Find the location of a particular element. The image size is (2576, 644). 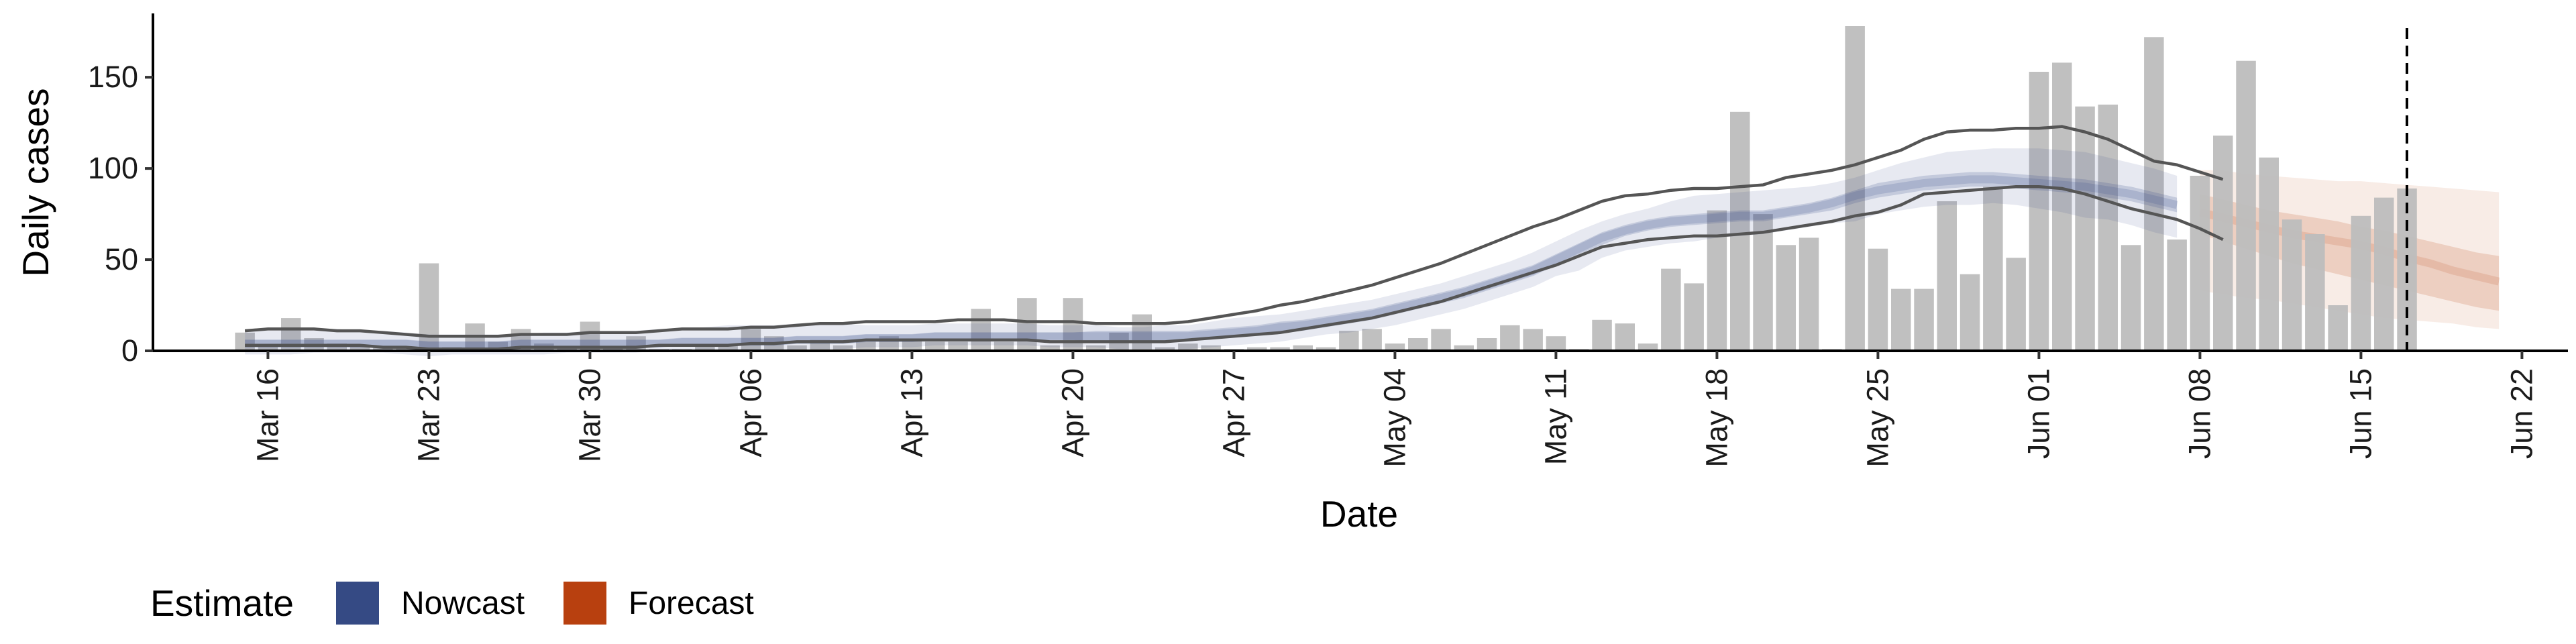

legend-label-nowcast: Nowcast is located at coordinates (463, 603).